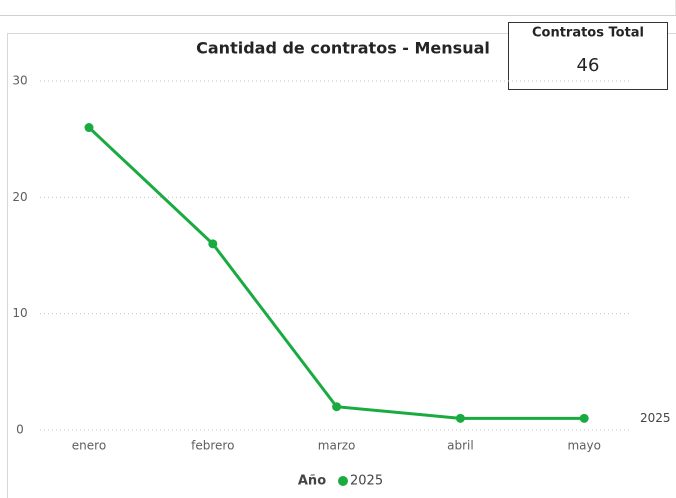 Image resolution: width=676 pixels, height=498 pixels. What do you see at coordinates (655, 418) in the screenshot?
I see `series-end-label: 2025` at bounding box center [655, 418].